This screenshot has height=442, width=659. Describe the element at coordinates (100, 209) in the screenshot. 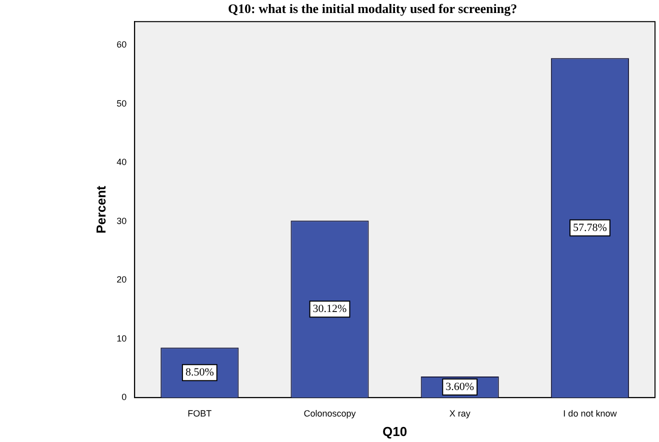

I see `y-axis-title: Percent` at that location.